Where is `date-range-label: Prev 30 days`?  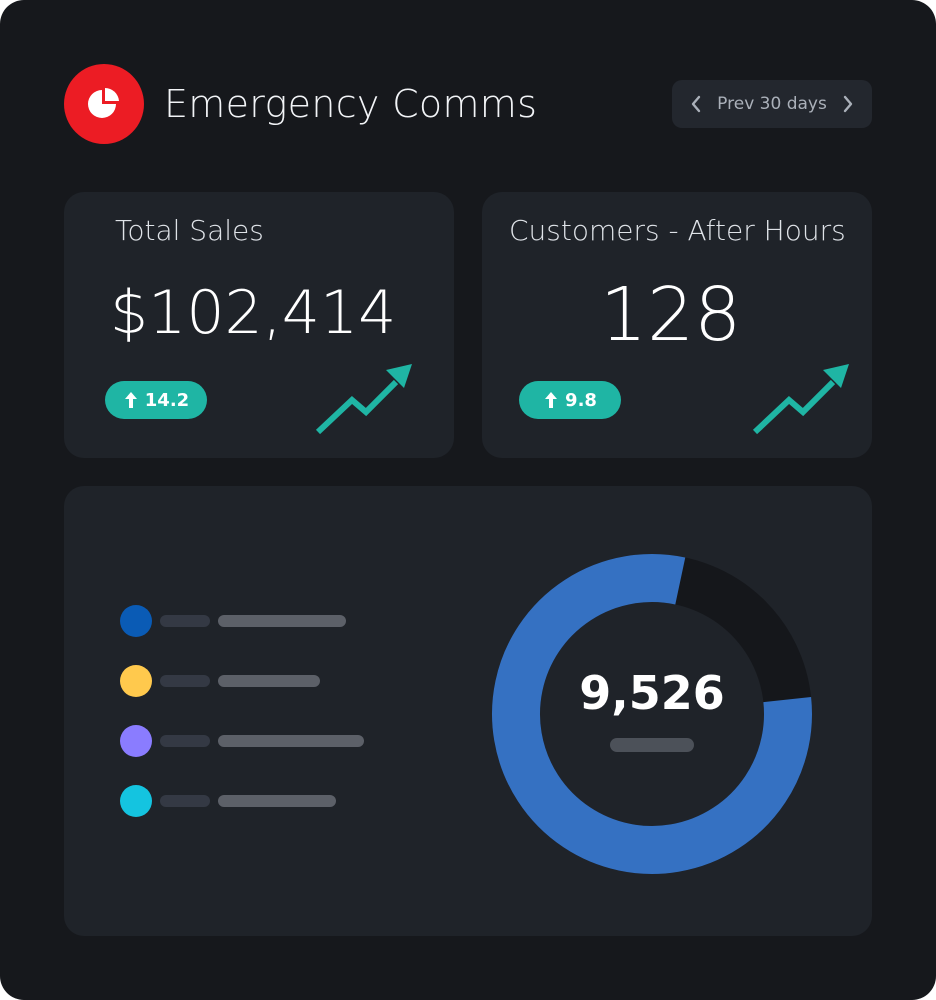
date-range-label: Prev 30 days is located at coordinates (772, 104).